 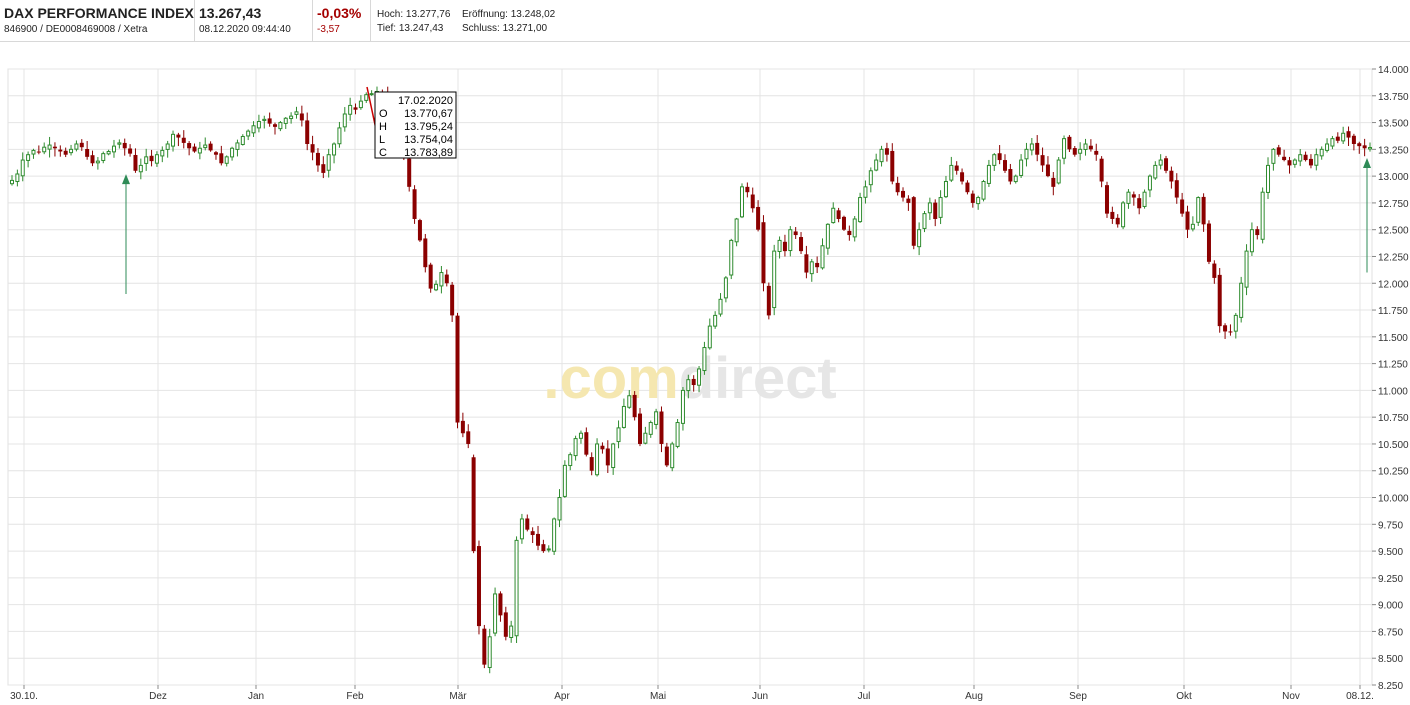 I want to click on y-tick-label: 13.500, so click(x=1393, y=124).